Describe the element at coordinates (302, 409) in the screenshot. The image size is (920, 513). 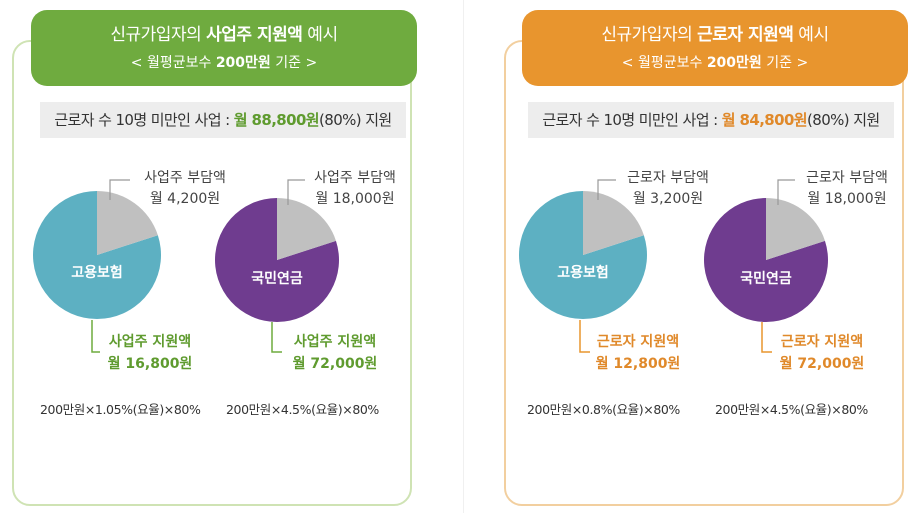
I see `employer-pension-formula: 200만원×4.5%(요율)×80%` at that location.